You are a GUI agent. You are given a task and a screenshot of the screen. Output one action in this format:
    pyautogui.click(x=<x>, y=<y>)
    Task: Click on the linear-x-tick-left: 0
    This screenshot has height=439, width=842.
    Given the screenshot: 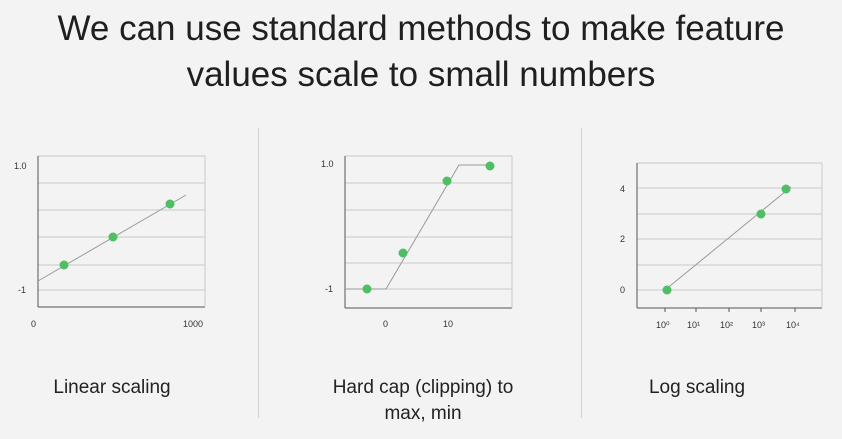 What is the action you would take?
    pyautogui.click(x=33, y=324)
    